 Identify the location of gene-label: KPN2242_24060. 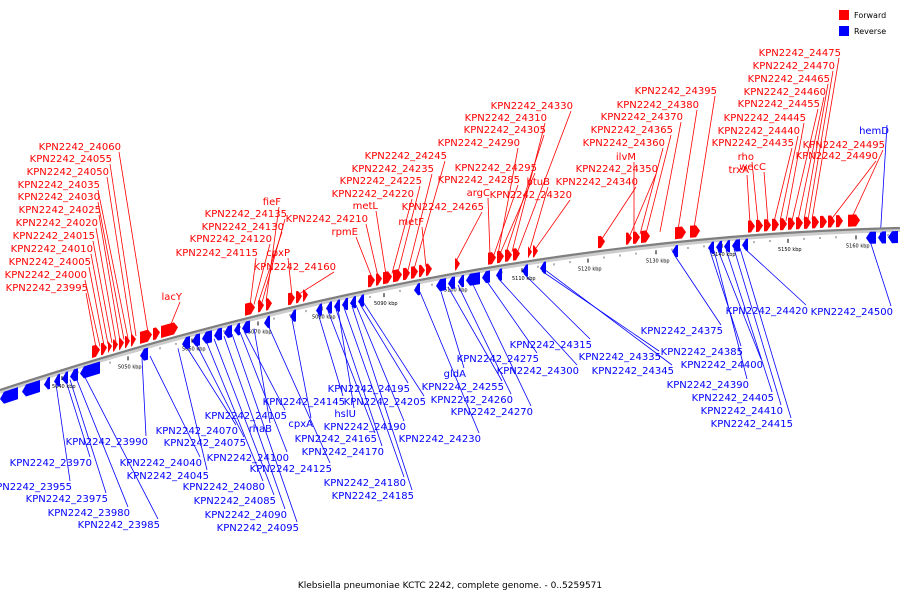
(80, 147).